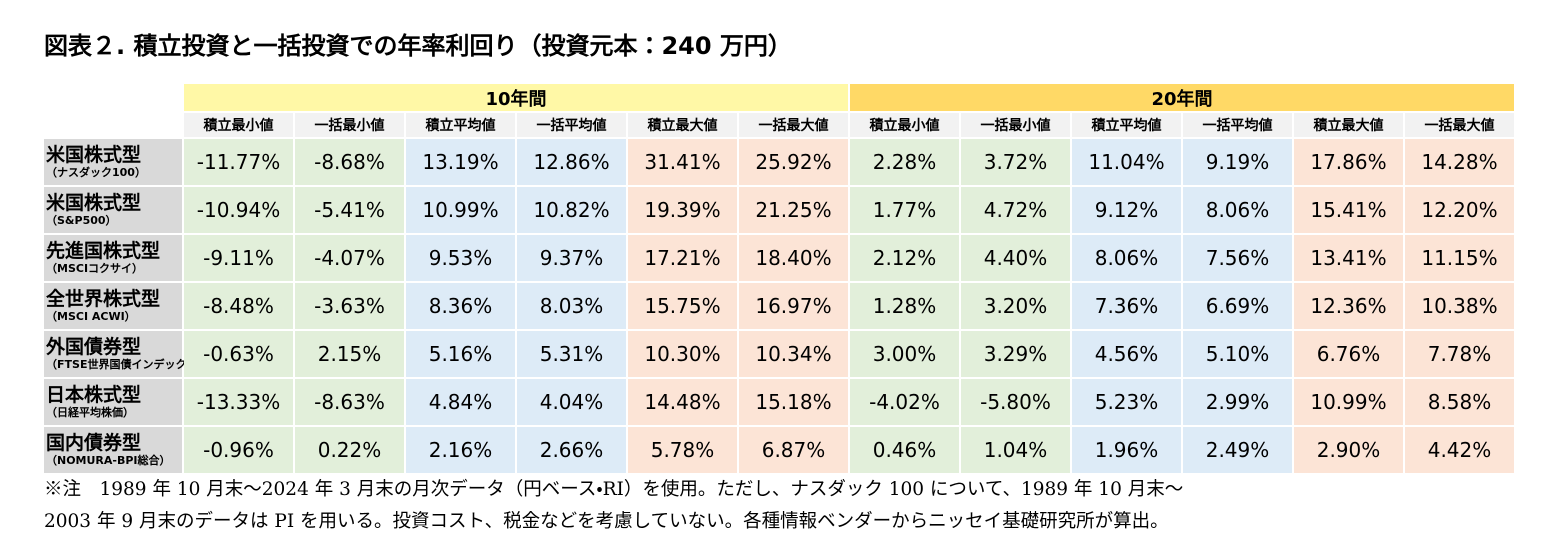 This screenshot has width=1562, height=558. What do you see at coordinates (238, 450) in the screenshot?
I see `cell: -0.96%` at bounding box center [238, 450].